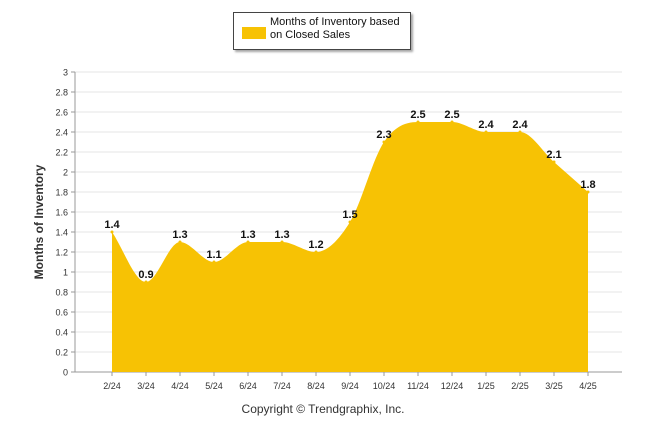  Describe the element at coordinates (588, 386) in the screenshot. I see `x-tick-label: 4/25` at that location.